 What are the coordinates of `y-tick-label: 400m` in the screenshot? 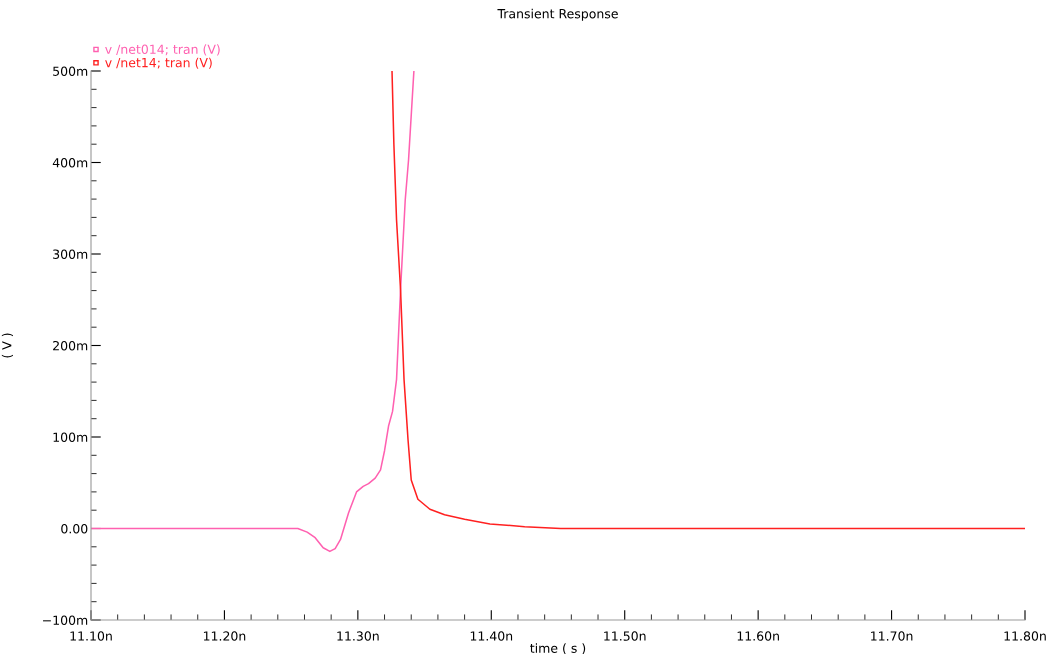 It's located at (70, 162).